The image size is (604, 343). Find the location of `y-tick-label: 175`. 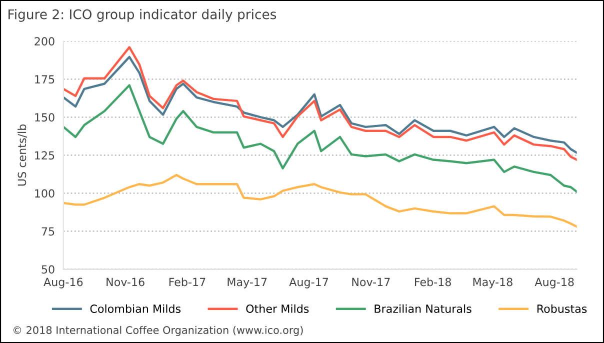

y-tick-label: 175 is located at coordinates (44, 79).